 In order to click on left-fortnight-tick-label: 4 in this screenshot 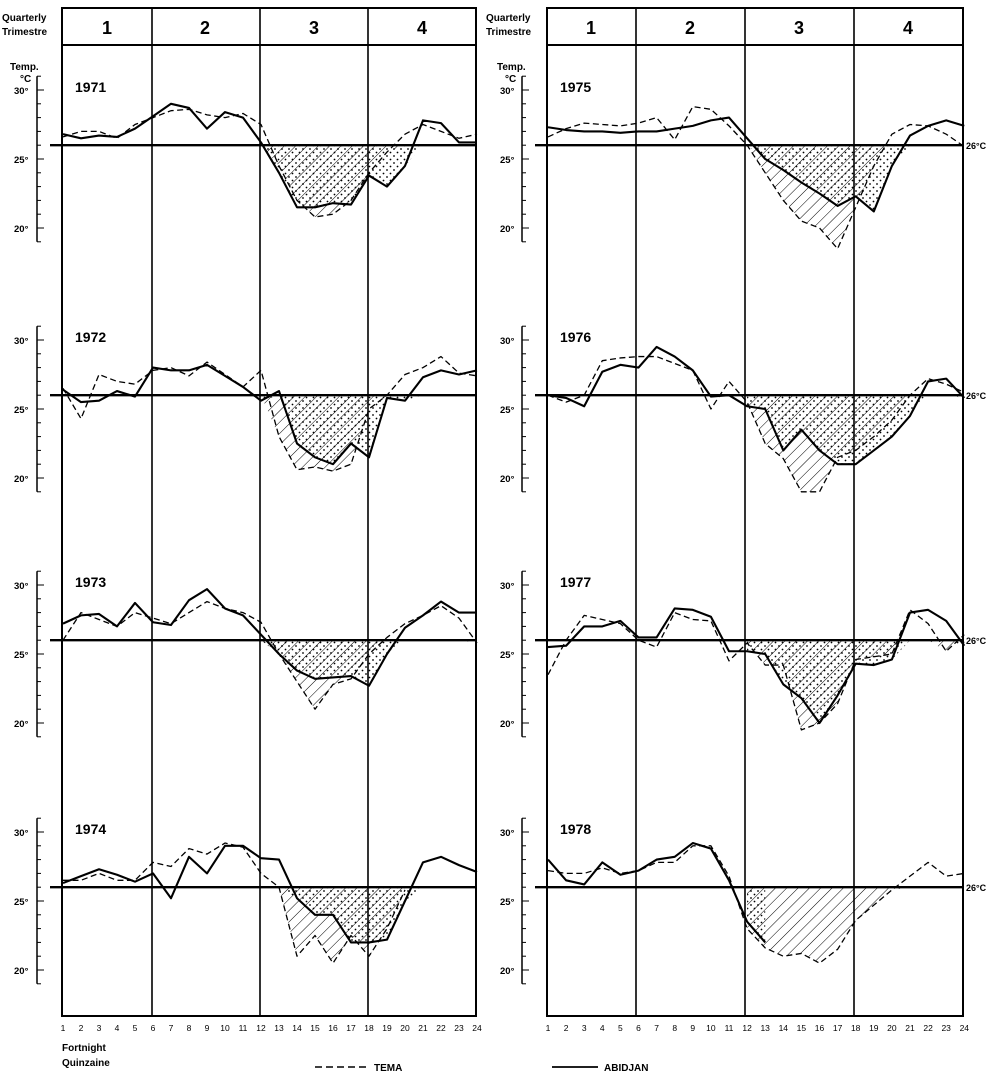, I will do `click(117, 1028)`.